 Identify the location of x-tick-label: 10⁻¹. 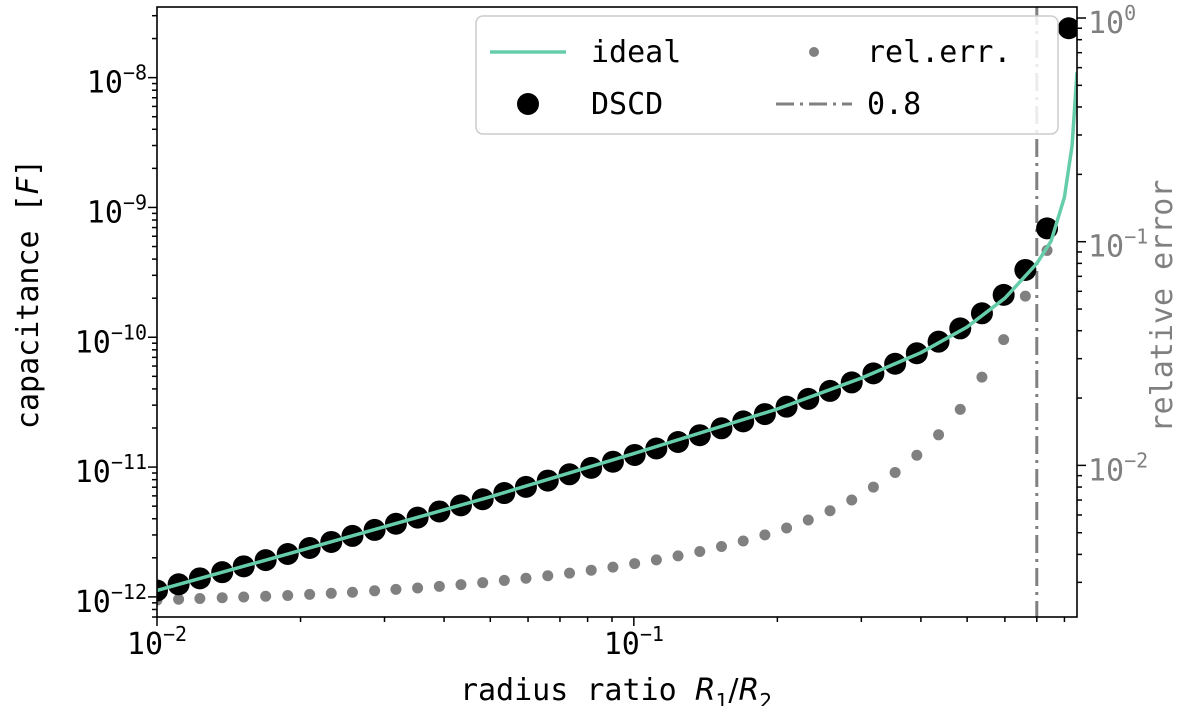
(634, 642).